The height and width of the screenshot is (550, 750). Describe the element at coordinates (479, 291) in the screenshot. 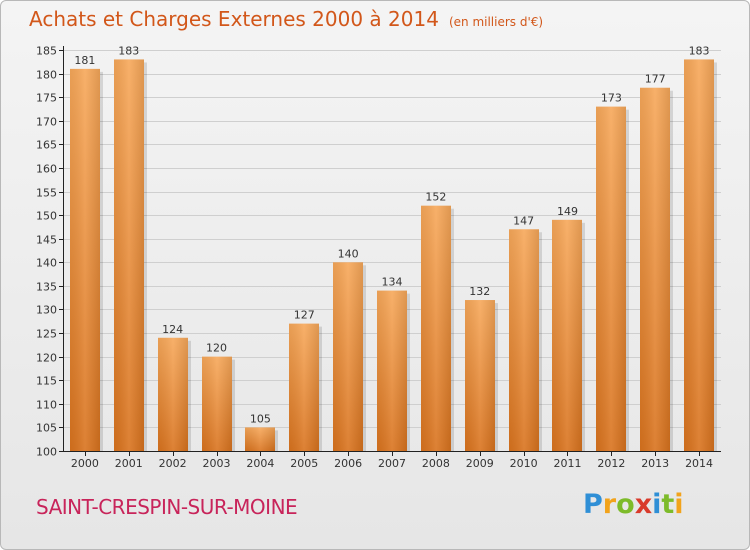

I see `bar-value-label: 132` at that location.